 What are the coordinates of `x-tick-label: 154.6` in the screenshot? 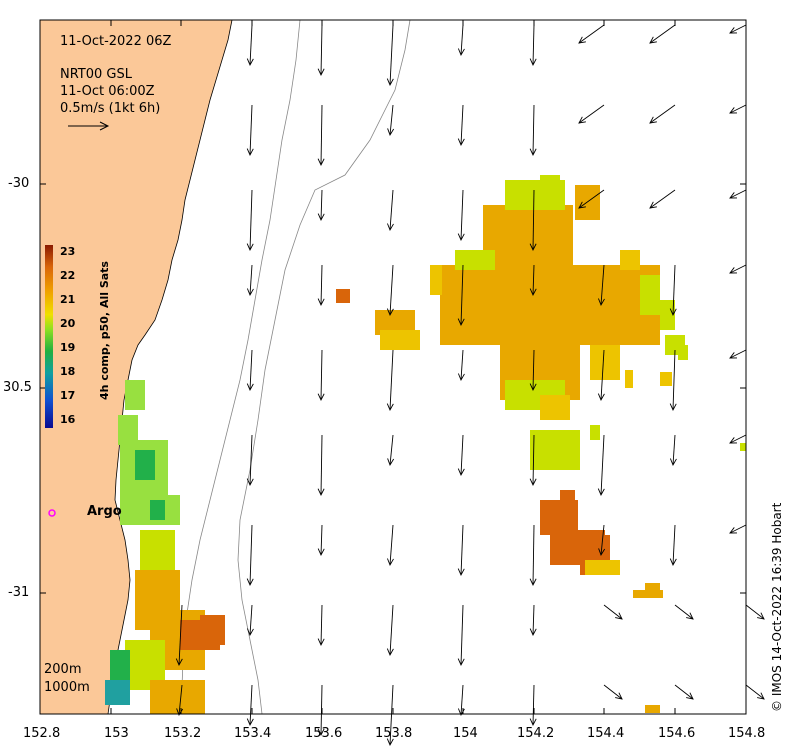 It's located at (677, 733).